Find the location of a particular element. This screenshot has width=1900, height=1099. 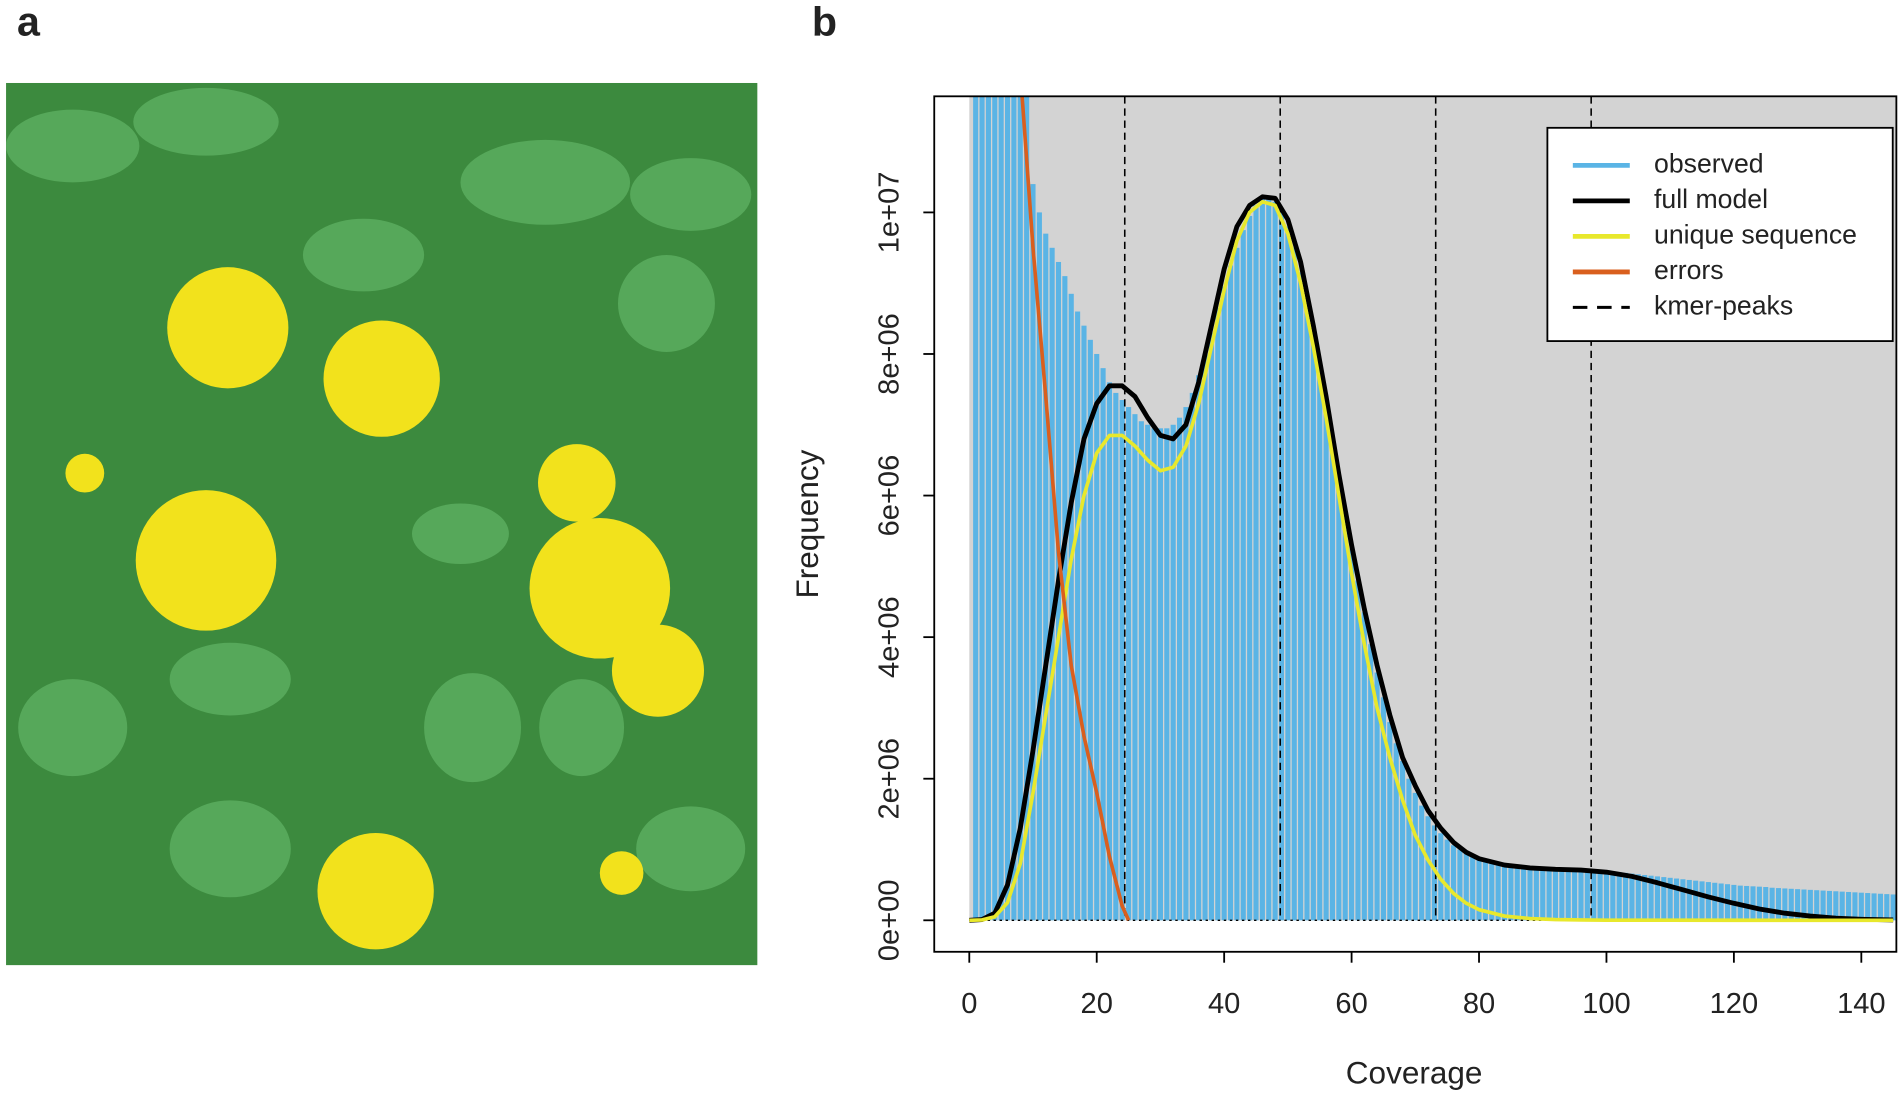

x-tick-label: 100 is located at coordinates (1606, 1004).